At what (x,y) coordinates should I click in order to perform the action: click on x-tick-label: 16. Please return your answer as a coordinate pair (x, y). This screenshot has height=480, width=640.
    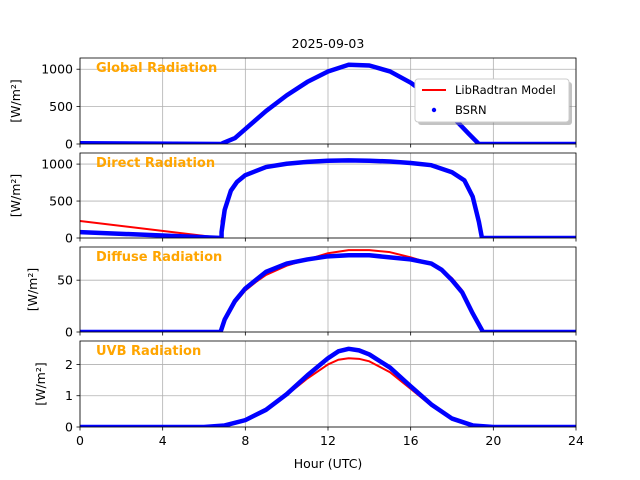
    Looking at the image, I should click on (411, 440).